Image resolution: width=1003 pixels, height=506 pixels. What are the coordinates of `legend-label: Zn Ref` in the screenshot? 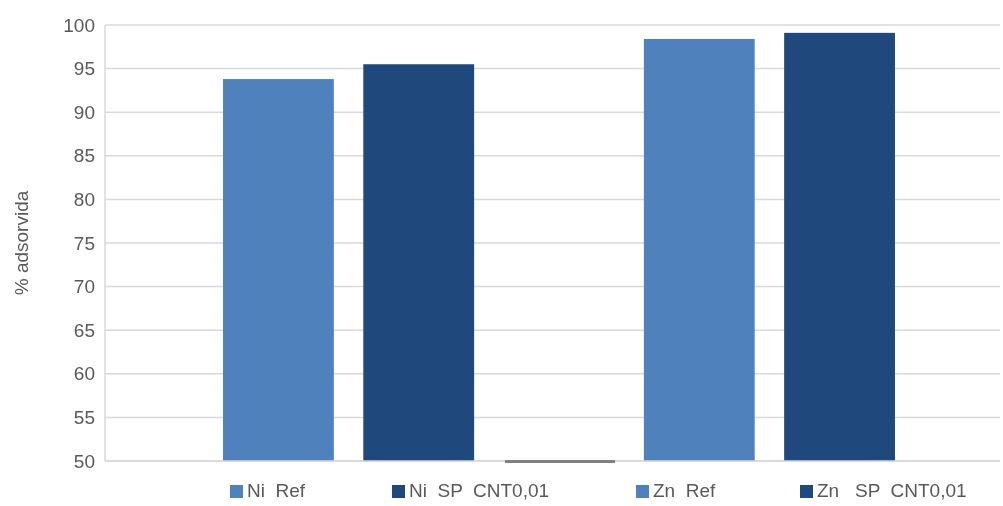 It's located at (685, 490).